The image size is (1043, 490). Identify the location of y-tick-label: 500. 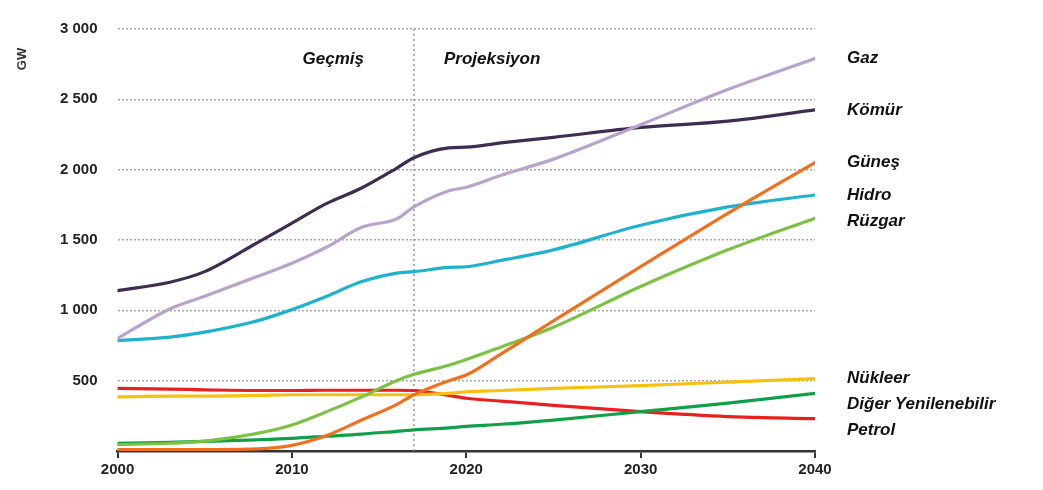
(85, 379).